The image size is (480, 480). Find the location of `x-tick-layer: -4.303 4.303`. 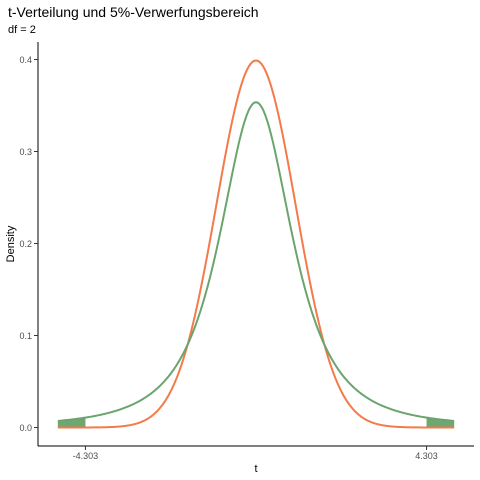

x-tick-layer: -4.303 4.303 is located at coordinates (255, 453).